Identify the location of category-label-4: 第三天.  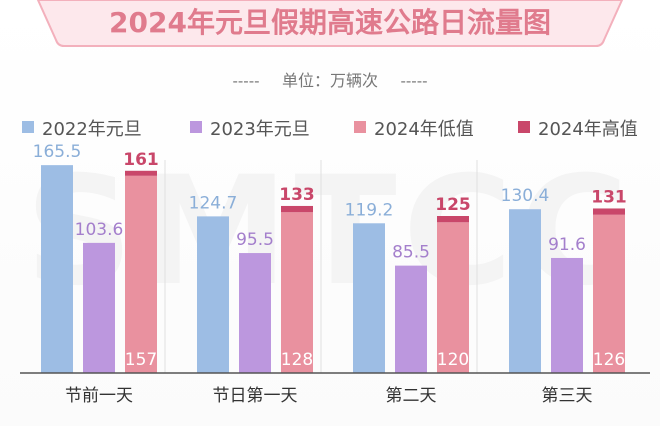
(567, 396).